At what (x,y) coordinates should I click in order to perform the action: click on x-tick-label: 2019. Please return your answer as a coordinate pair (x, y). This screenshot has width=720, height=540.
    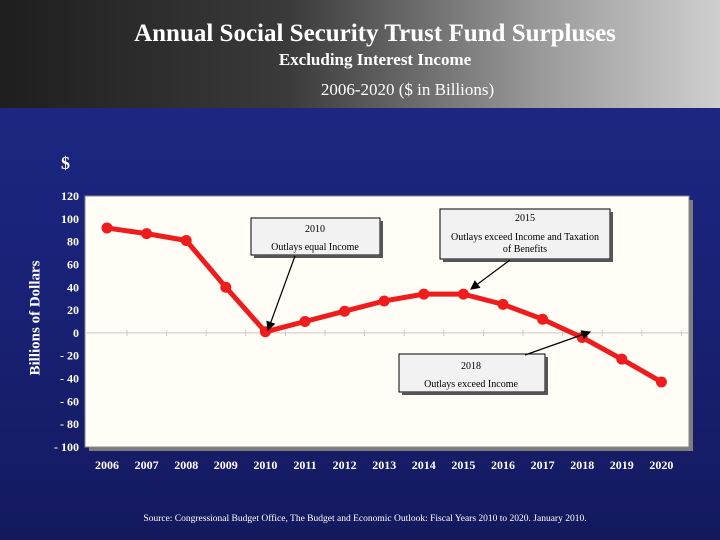
    Looking at the image, I should click on (622, 465).